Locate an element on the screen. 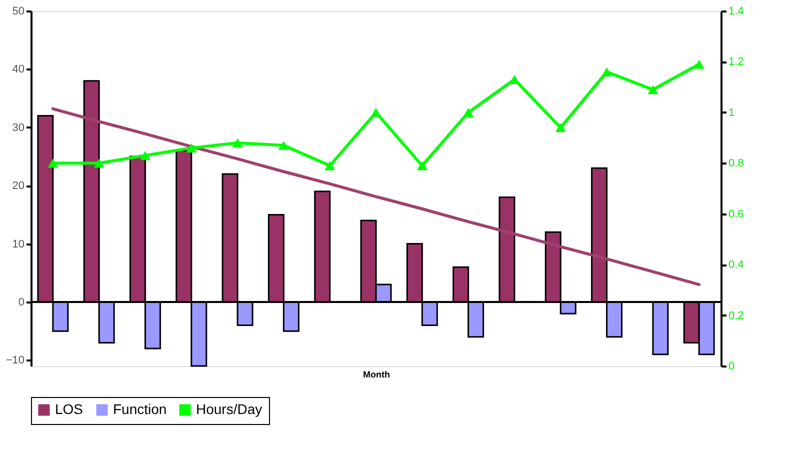 The width and height of the screenshot is (803, 472). y-tick-label: 40 is located at coordinates (18, 70).